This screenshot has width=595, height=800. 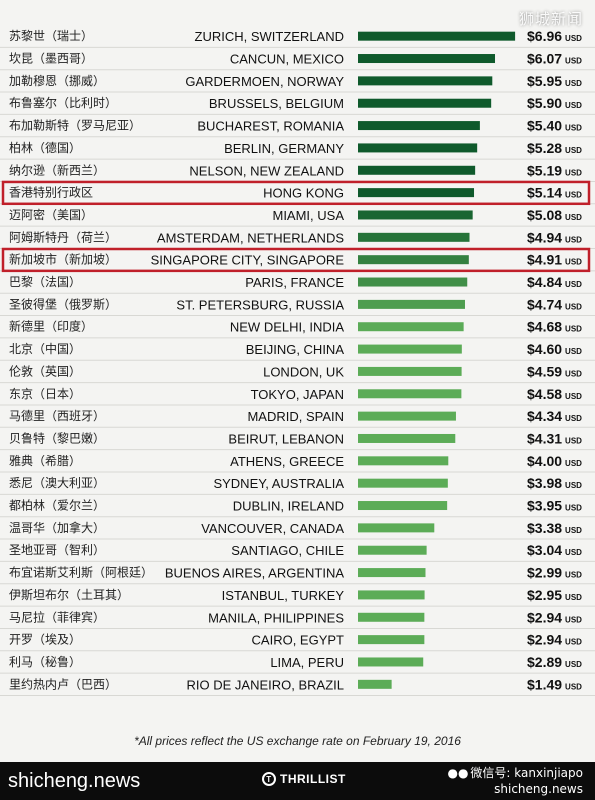 I want to click on city-name-cn: 东京（日本）, so click(x=45, y=394).